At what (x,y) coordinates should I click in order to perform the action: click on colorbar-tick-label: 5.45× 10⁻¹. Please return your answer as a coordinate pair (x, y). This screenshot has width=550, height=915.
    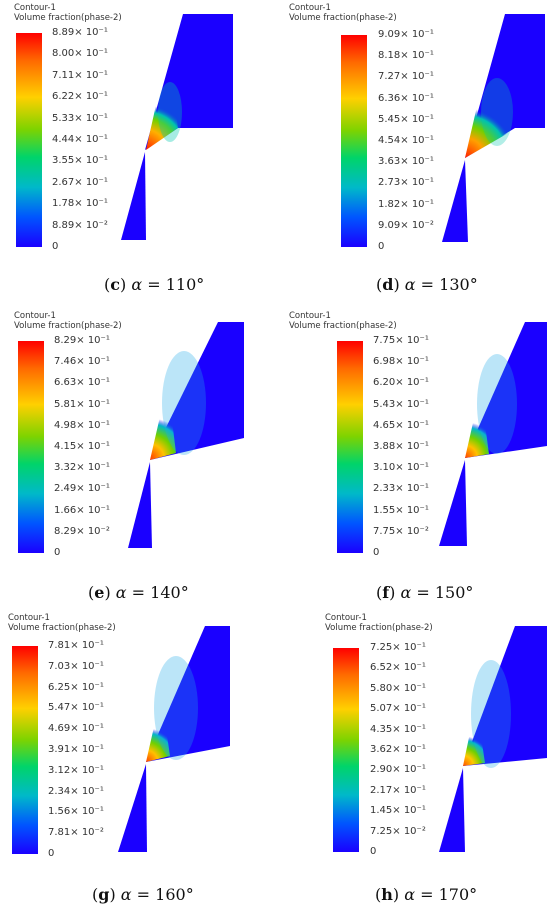
    Looking at the image, I should click on (406, 119).